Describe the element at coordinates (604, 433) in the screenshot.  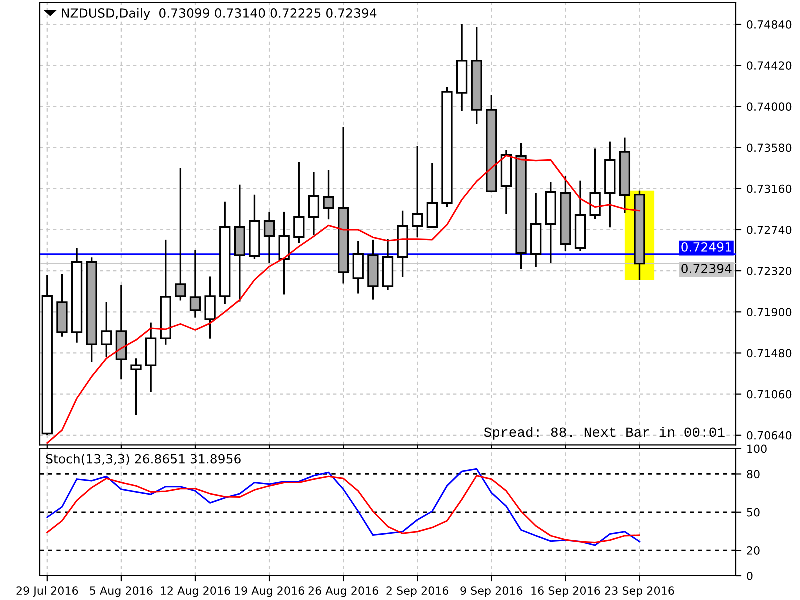
I see `annotation: Spread: 88. Next Bar in 00:01` at that location.